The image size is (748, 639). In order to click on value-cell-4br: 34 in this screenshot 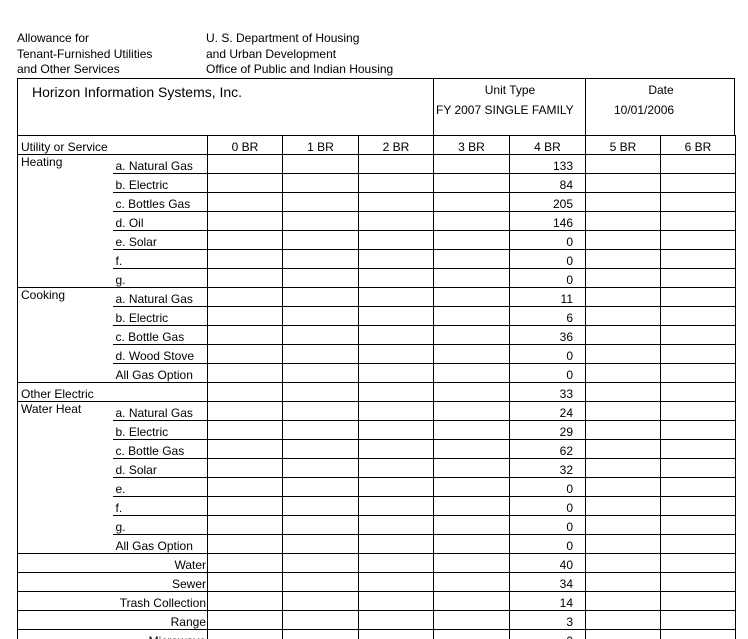, I will do `click(547, 582)`.